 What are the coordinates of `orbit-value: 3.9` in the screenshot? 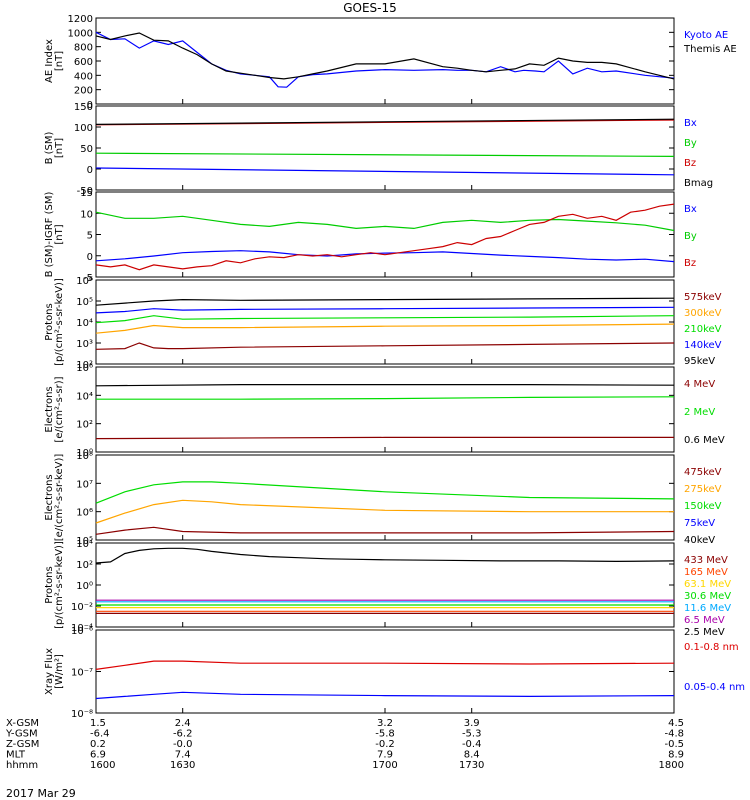 It's located at (472, 723).